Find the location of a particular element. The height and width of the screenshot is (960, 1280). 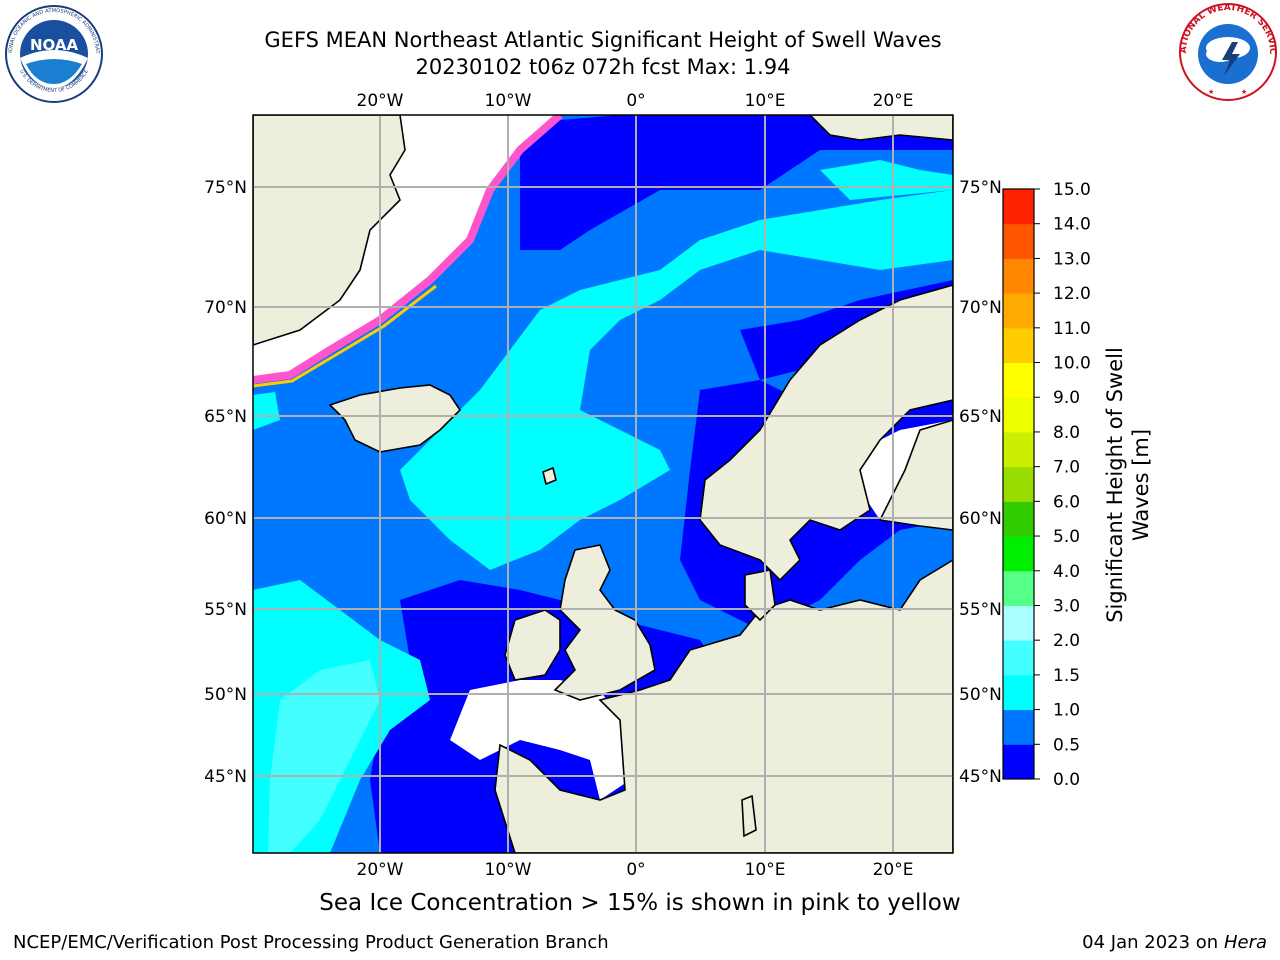

colorbar-frame is located at coordinates (1018, 484).